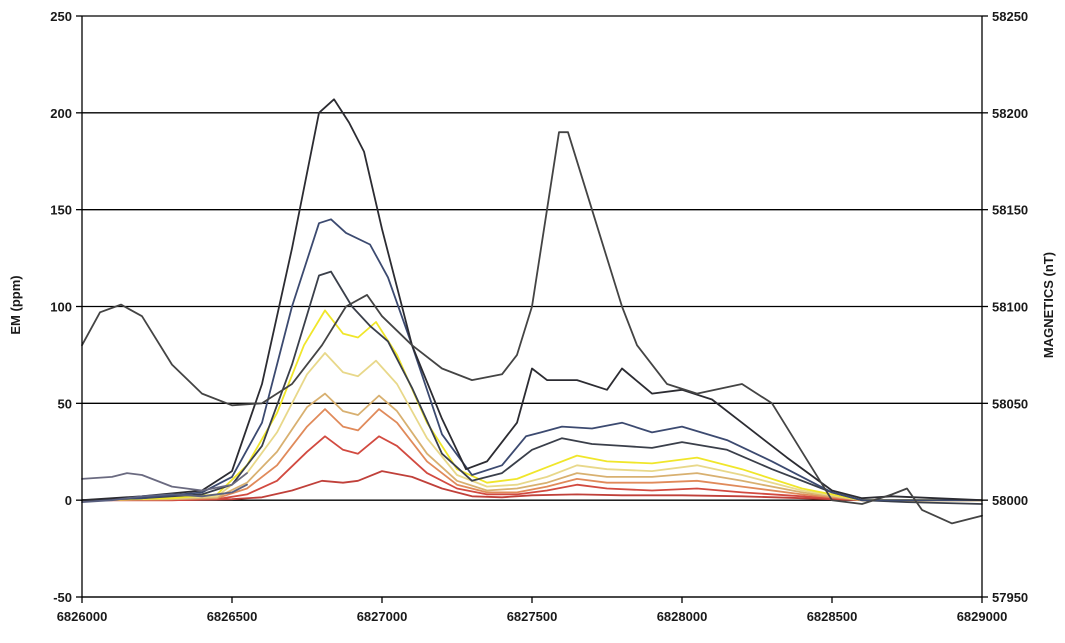  Describe the element at coordinates (62, 597) in the screenshot. I see `left-tick-label: -50` at that location.